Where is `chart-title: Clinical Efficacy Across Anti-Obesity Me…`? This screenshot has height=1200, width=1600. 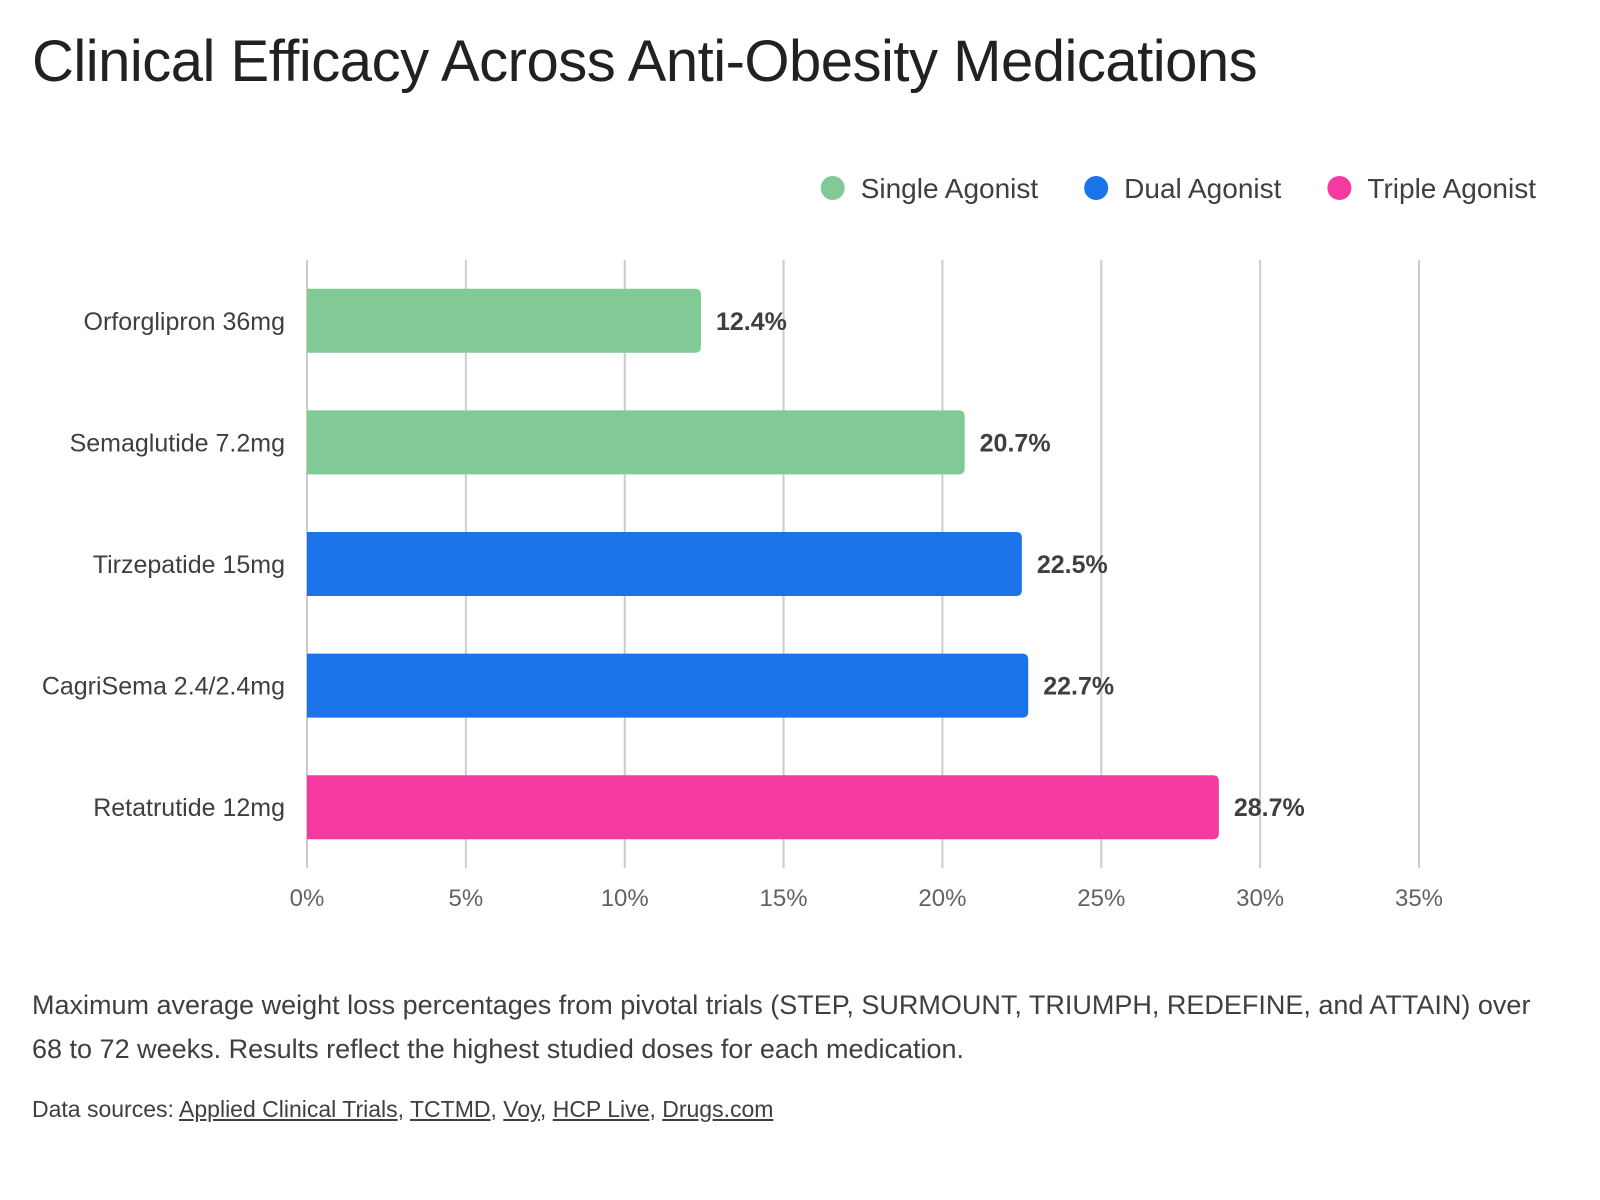
chart-title: Clinical Efficacy Across Anti-Obesity Me… is located at coordinates (645, 61).